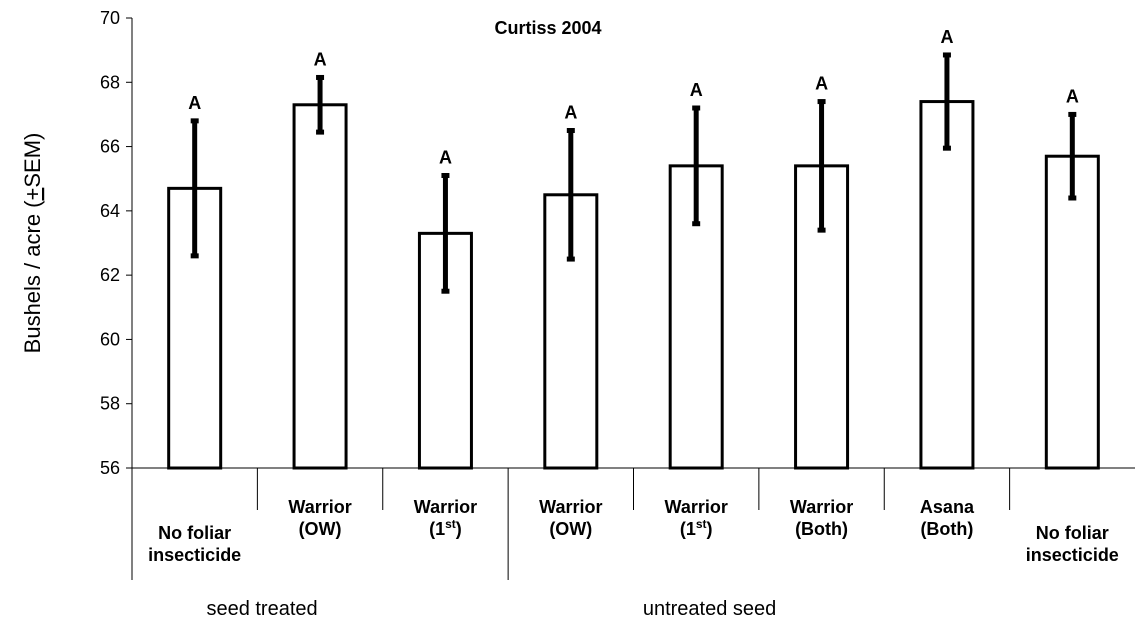 The height and width of the screenshot is (623, 1135). What do you see at coordinates (110, 211) in the screenshot?
I see `y-tick-label: 64` at bounding box center [110, 211].